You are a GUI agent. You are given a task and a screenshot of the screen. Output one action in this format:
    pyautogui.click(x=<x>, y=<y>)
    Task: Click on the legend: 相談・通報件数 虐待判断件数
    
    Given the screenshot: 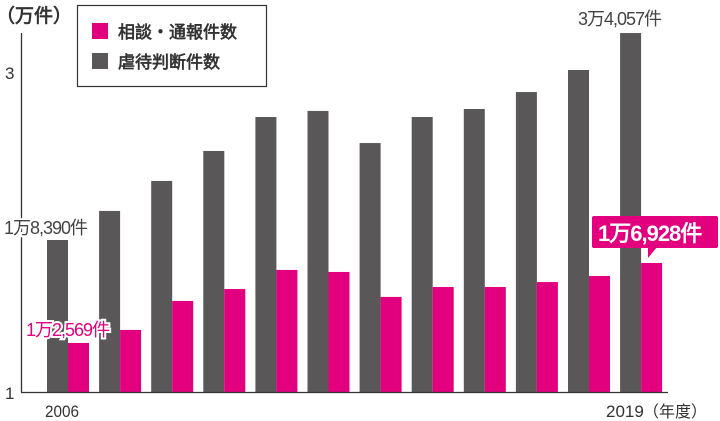 What is the action you would take?
    pyautogui.click(x=172, y=46)
    